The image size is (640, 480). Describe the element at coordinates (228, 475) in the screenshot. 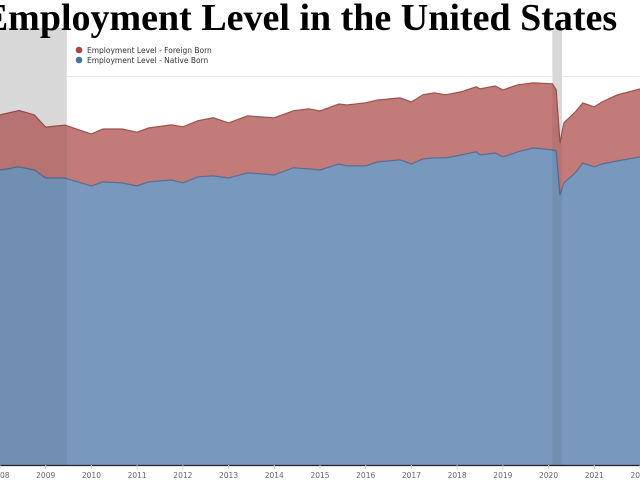

I see `x-tick-label: 2013` at that location.